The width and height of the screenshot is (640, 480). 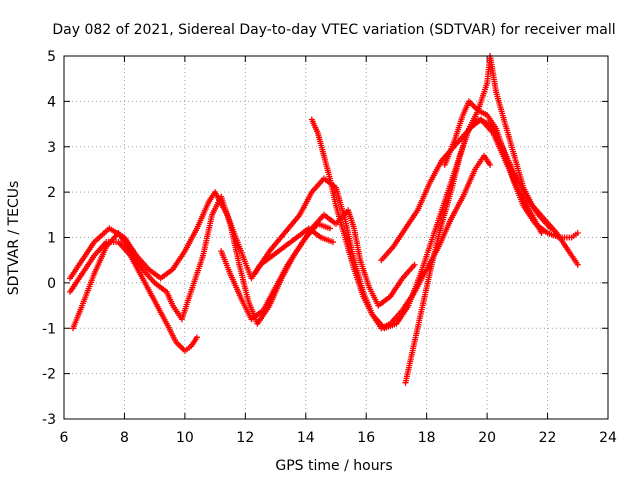 What do you see at coordinates (333, 466) in the screenshot?
I see `x-axis-label: GPS time / hours` at bounding box center [333, 466].